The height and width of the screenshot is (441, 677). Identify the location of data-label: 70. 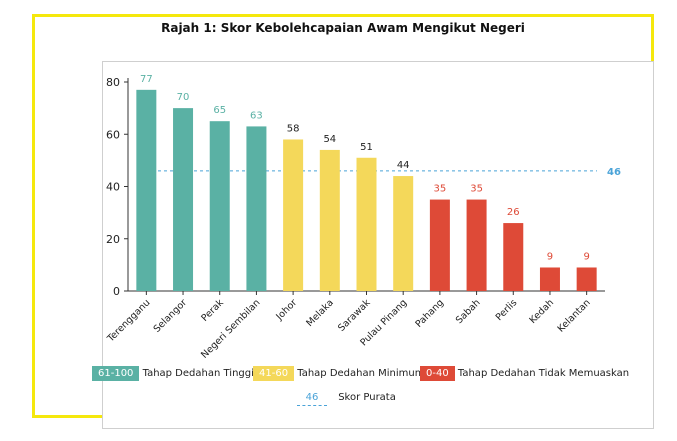
(183, 97).